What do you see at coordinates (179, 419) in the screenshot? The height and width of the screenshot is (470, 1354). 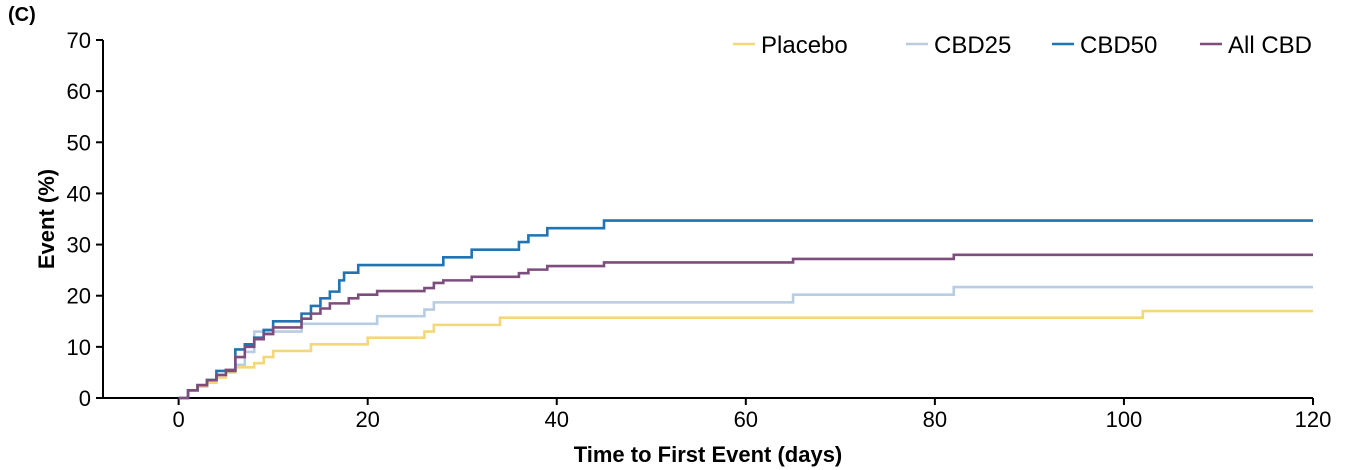 I see `x-tick-label: 0` at bounding box center [179, 419].